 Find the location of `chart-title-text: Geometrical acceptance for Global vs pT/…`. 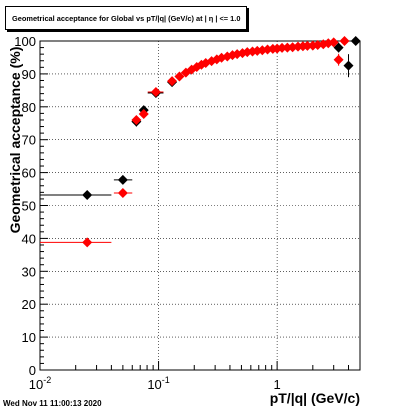

chart-title-text: Geometrical acceptance for Global vs pT/… is located at coordinates (126, 18).